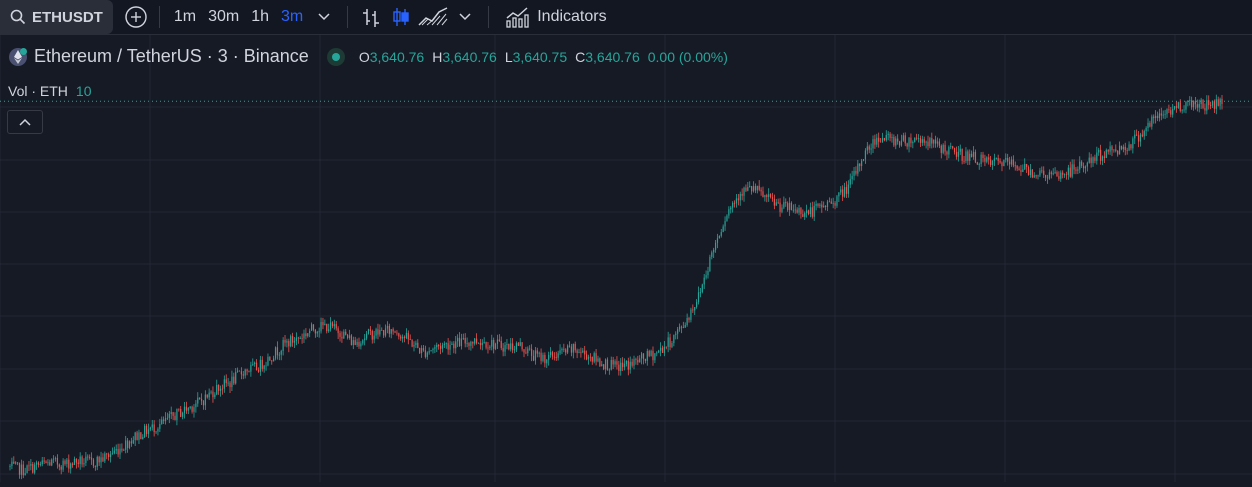  I want to click on interval-dropdown, so click(324, 17).